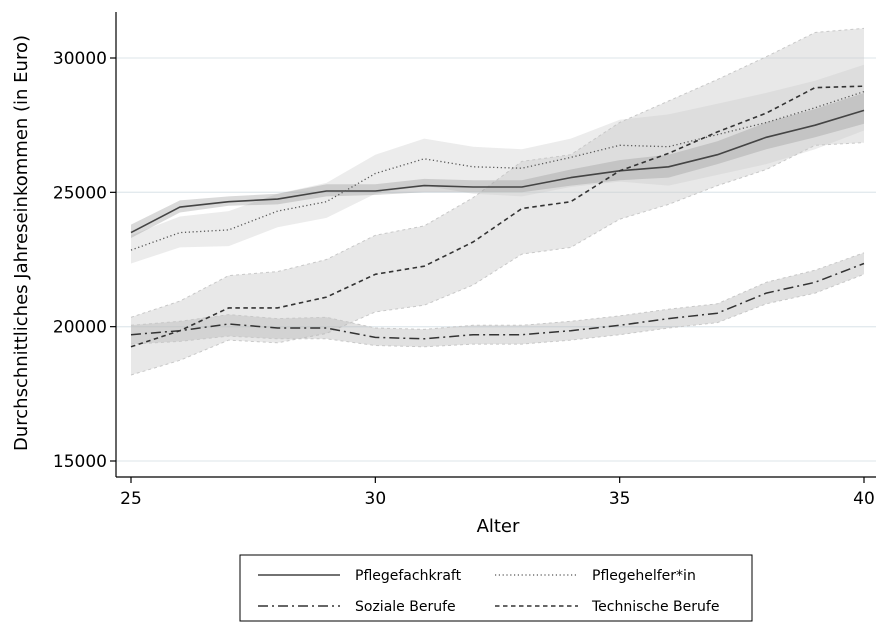 This screenshot has height=624, width=878. I want to click on x-tick-label: 25, so click(131, 499).